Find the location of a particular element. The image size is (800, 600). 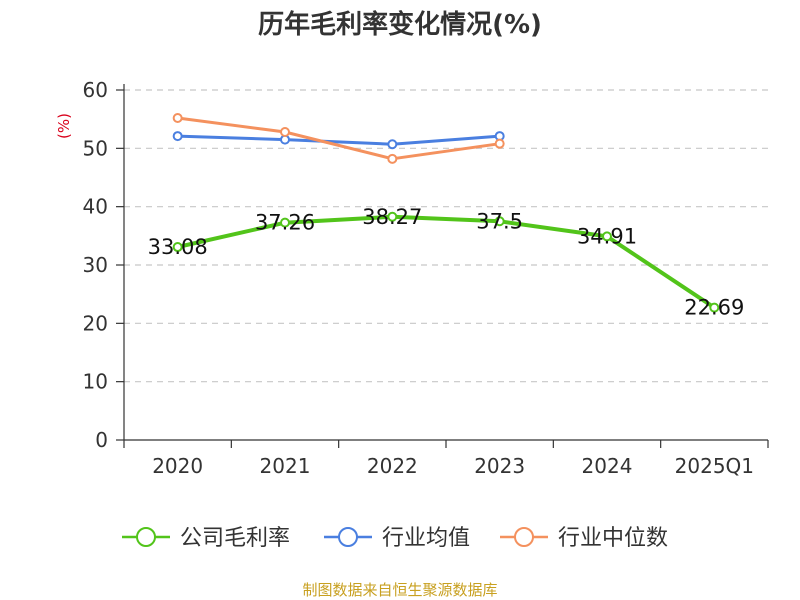

data-label: 38.27 is located at coordinates (392, 217).